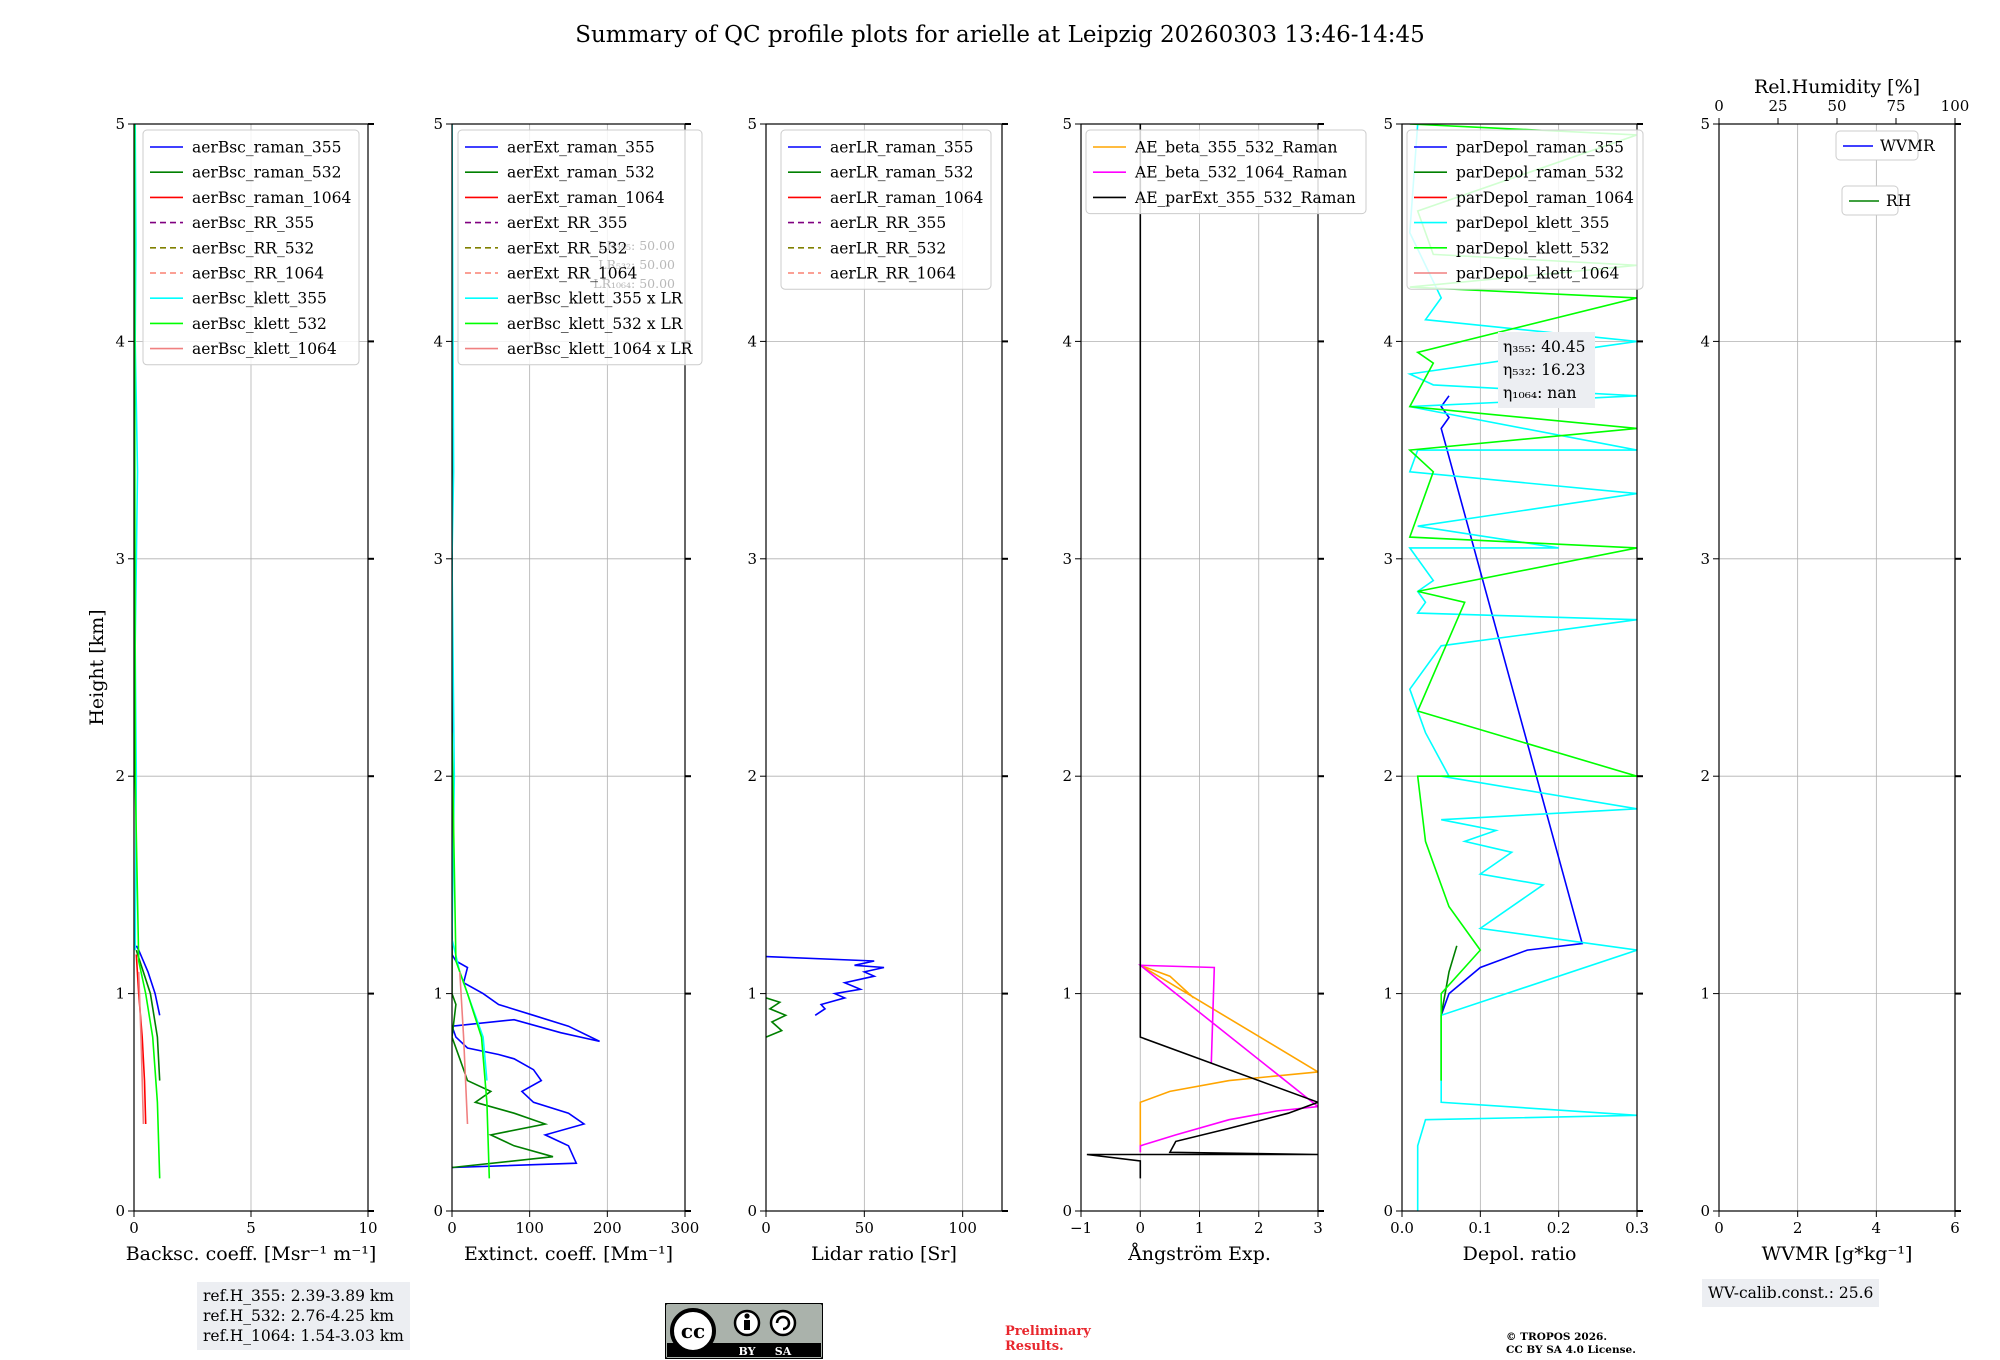 Image resolution: width=2000 pixels, height=1360 pixels. Describe the element at coordinates (1540, 173) in the screenshot. I see `legend-label: parDepol_raman_532` at that location.